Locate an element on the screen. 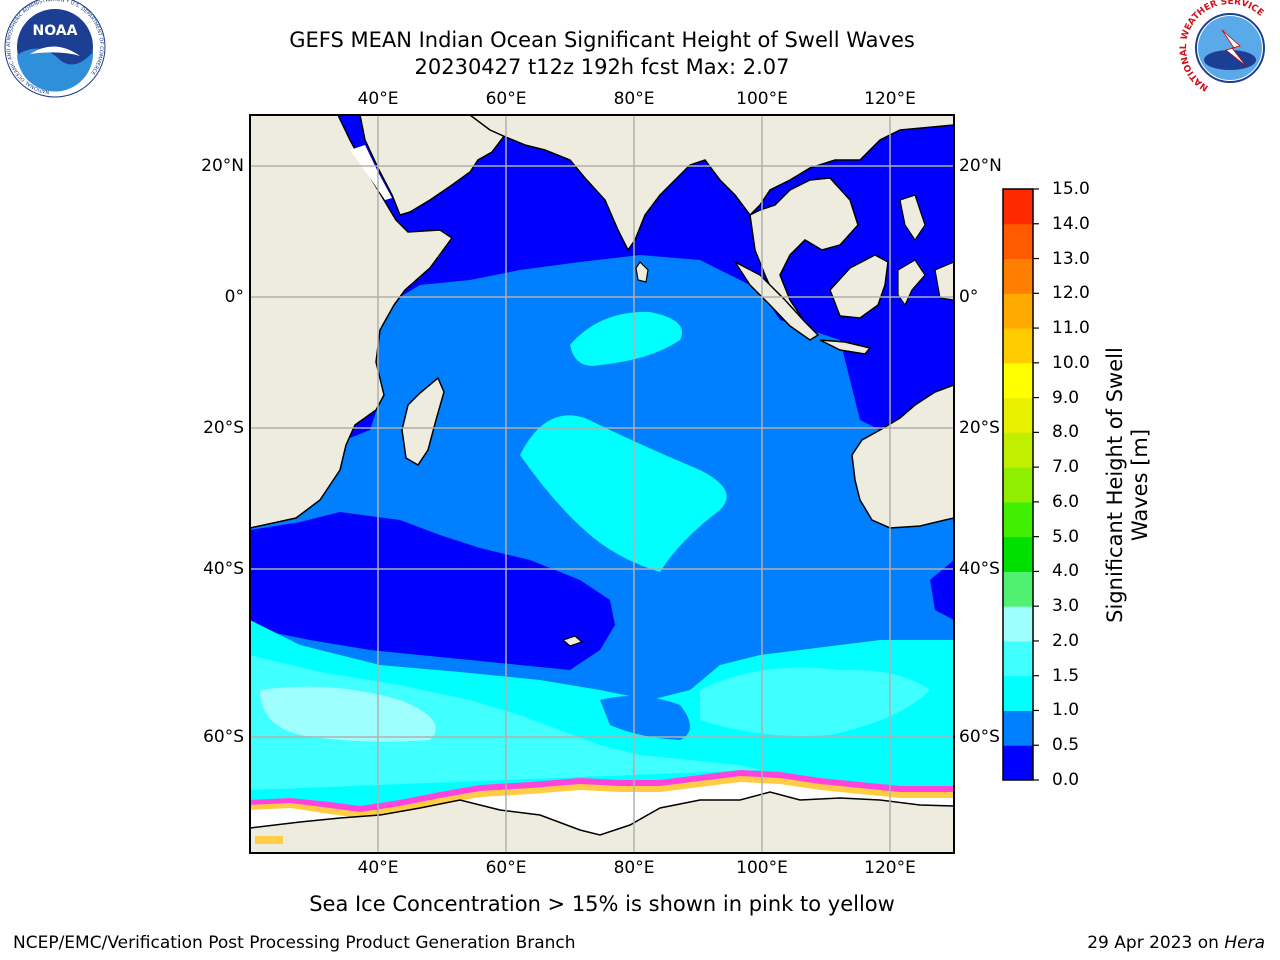  colorbar-tick-label: 1.5 is located at coordinates (1066, 675).